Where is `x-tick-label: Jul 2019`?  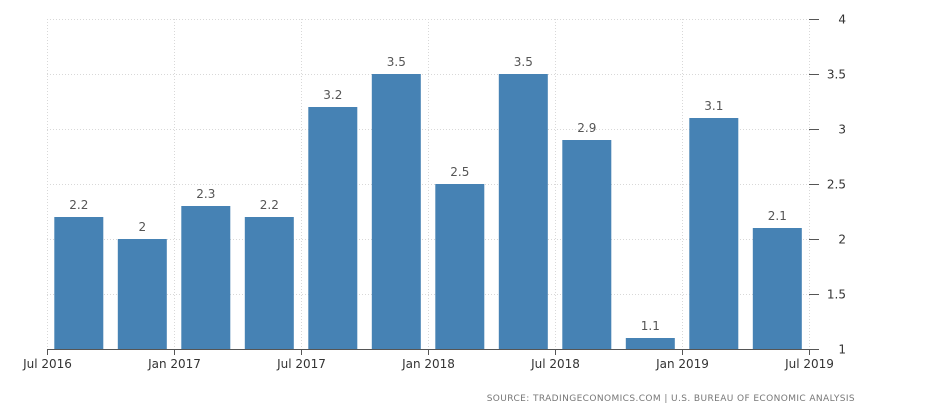
x-tick-label: Jul 2019 is located at coordinates (809, 364).